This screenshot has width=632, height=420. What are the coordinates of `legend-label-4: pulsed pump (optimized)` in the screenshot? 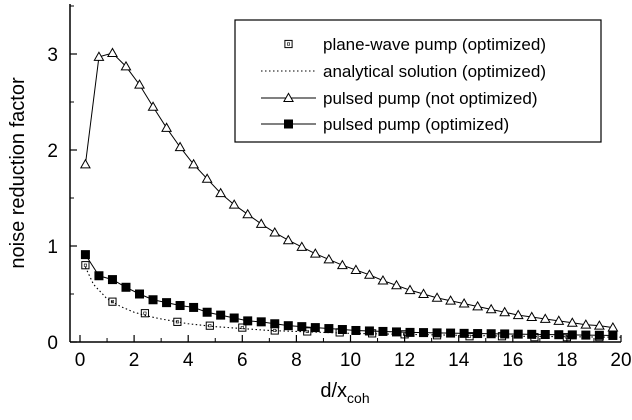 It's located at (416, 124).